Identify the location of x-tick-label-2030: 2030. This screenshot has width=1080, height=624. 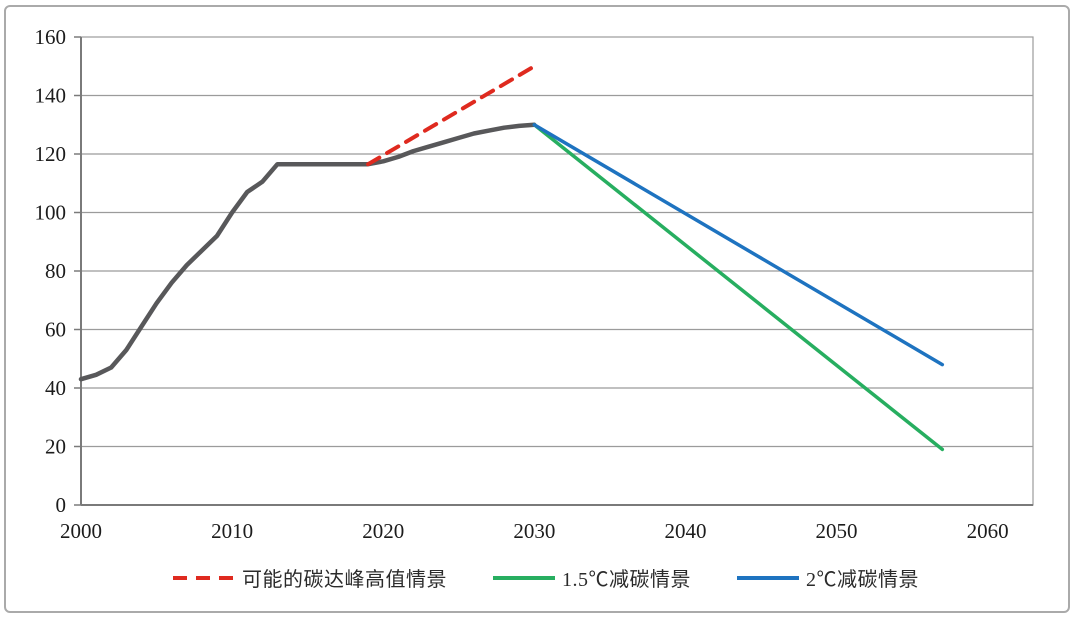
(534, 531).